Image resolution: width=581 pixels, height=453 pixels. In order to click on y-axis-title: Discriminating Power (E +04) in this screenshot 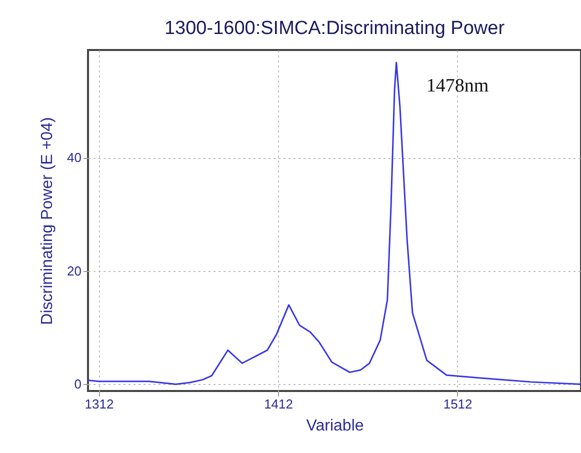, I will do `click(47, 221)`.